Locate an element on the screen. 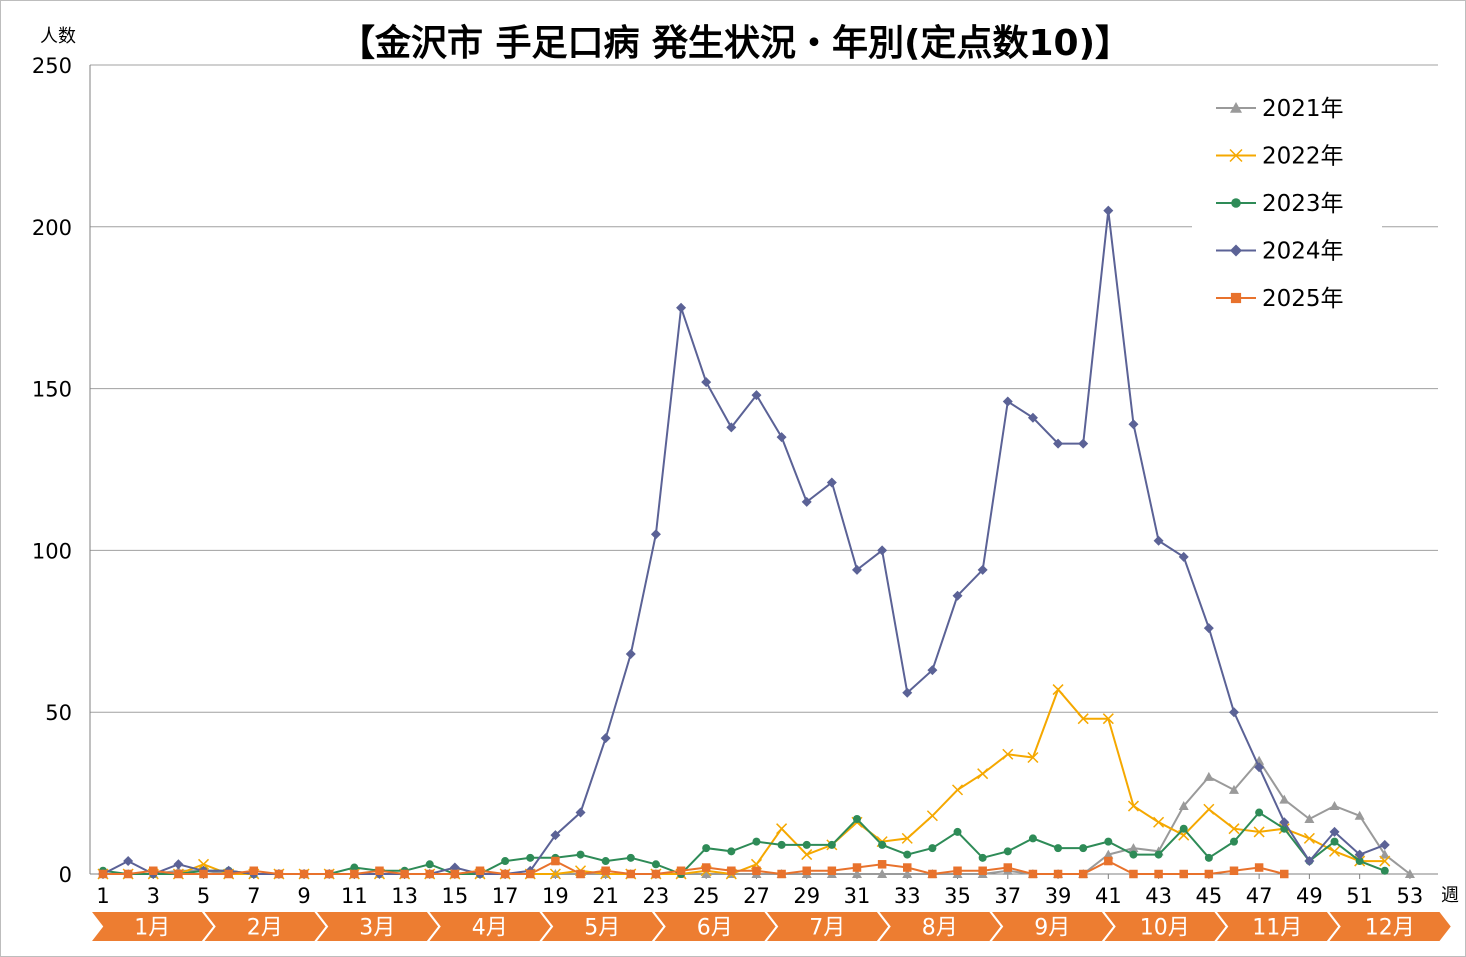 This screenshot has height=957, width=1466. x-tick-label: 3 is located at coordinates (153, 896).